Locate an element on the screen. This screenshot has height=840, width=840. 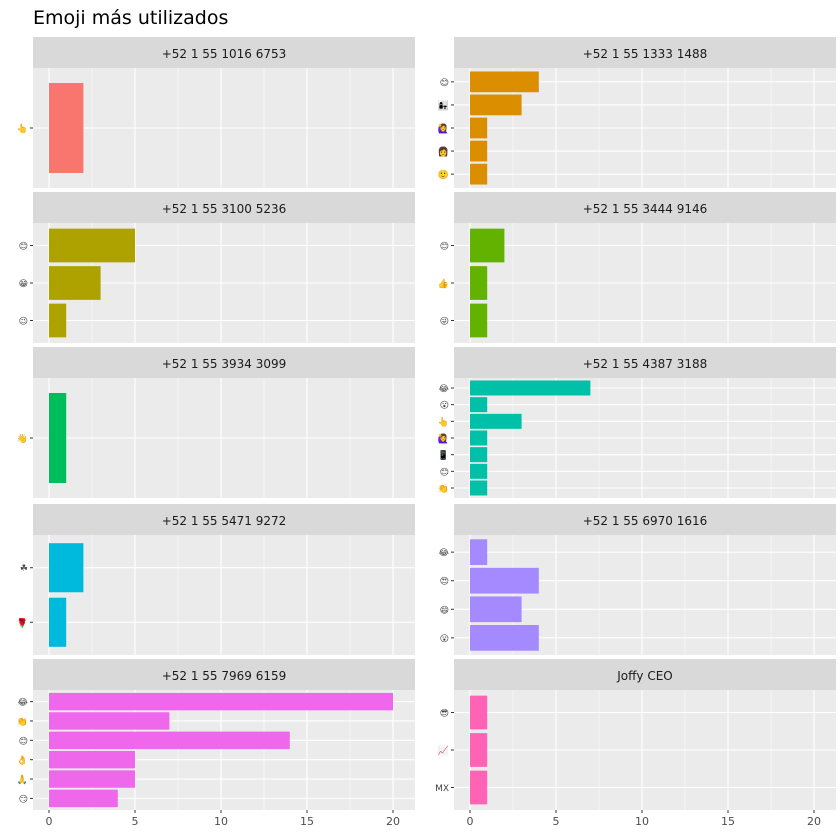
facet-strip-label: +52 1 55 3934 3099 is located at coordinates (224, 364).